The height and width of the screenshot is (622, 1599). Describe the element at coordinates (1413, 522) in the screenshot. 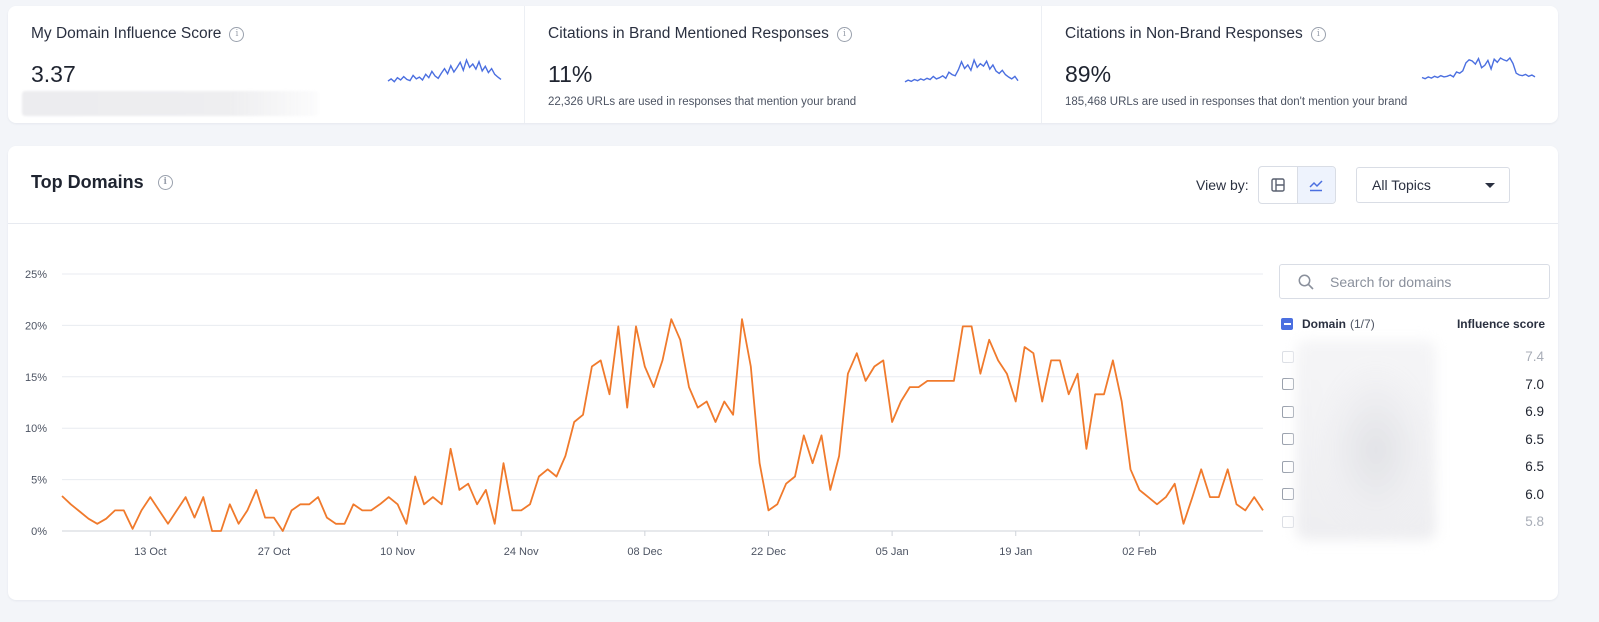

I see `domain-row: 5.8` at that location.